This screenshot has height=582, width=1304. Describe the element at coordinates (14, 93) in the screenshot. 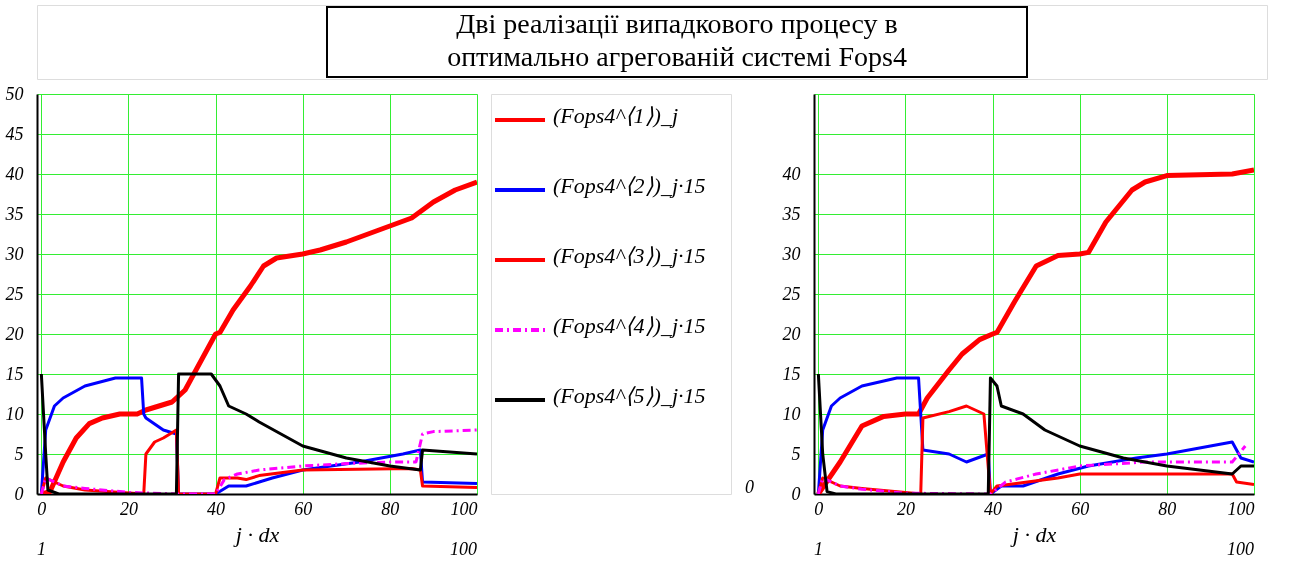

I see `y-tick-label: 50` at that location.